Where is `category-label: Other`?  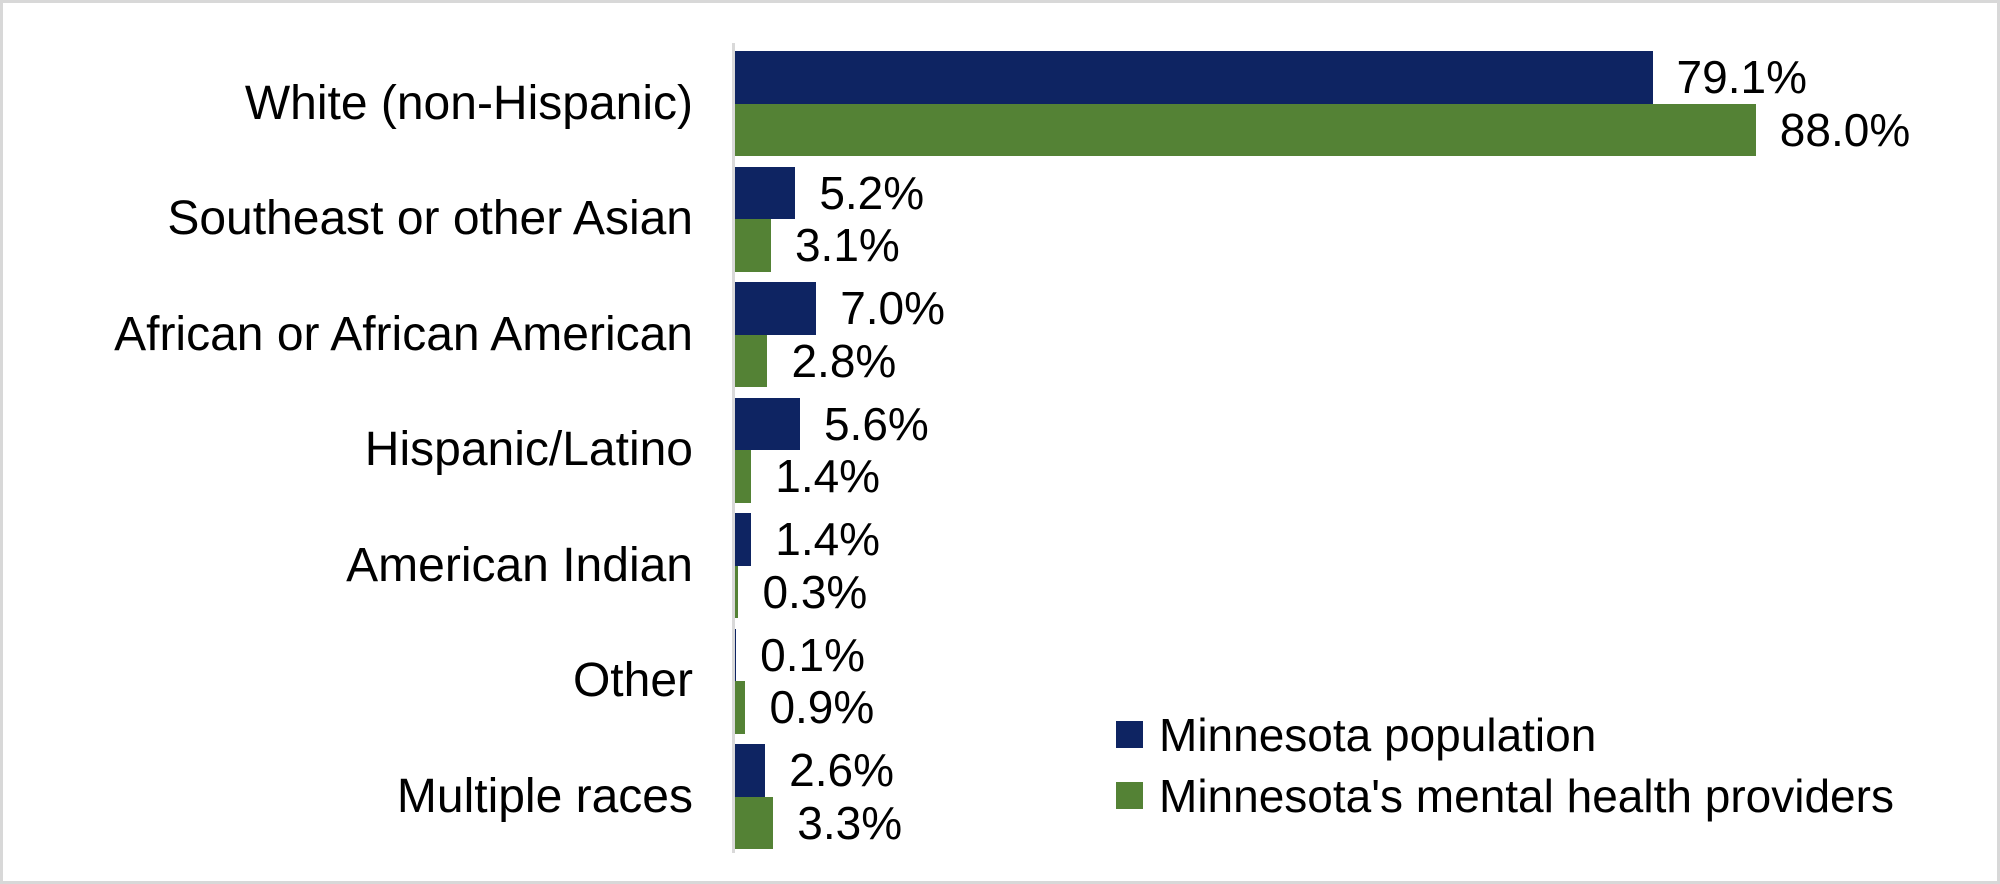
category-label: Other is located at coordinates (632, 680).